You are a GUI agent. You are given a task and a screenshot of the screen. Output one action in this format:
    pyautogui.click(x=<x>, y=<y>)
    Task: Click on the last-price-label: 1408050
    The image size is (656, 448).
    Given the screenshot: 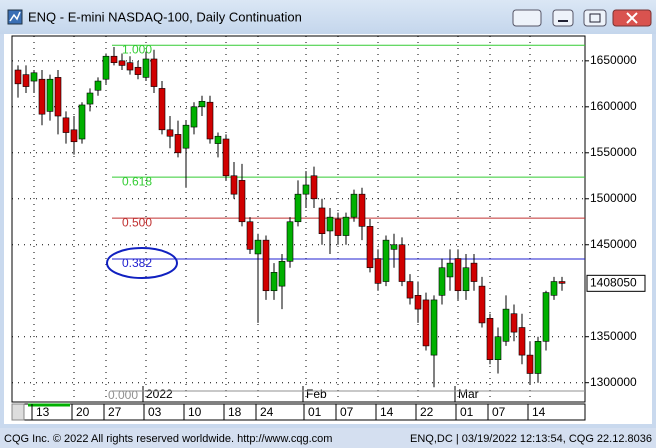 What is the action you would take?
    pyautogui.click(x=613, y=282)
    